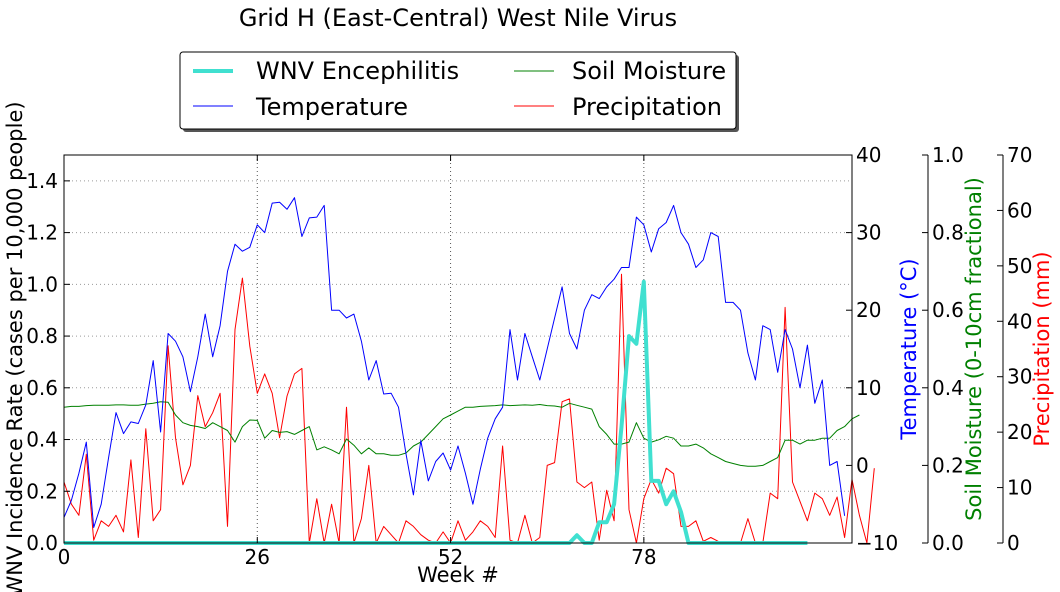 The width and height of the screenshot is (1060, 592). I want to click on wnv-tick-label: 0.6, so click(42, 388).